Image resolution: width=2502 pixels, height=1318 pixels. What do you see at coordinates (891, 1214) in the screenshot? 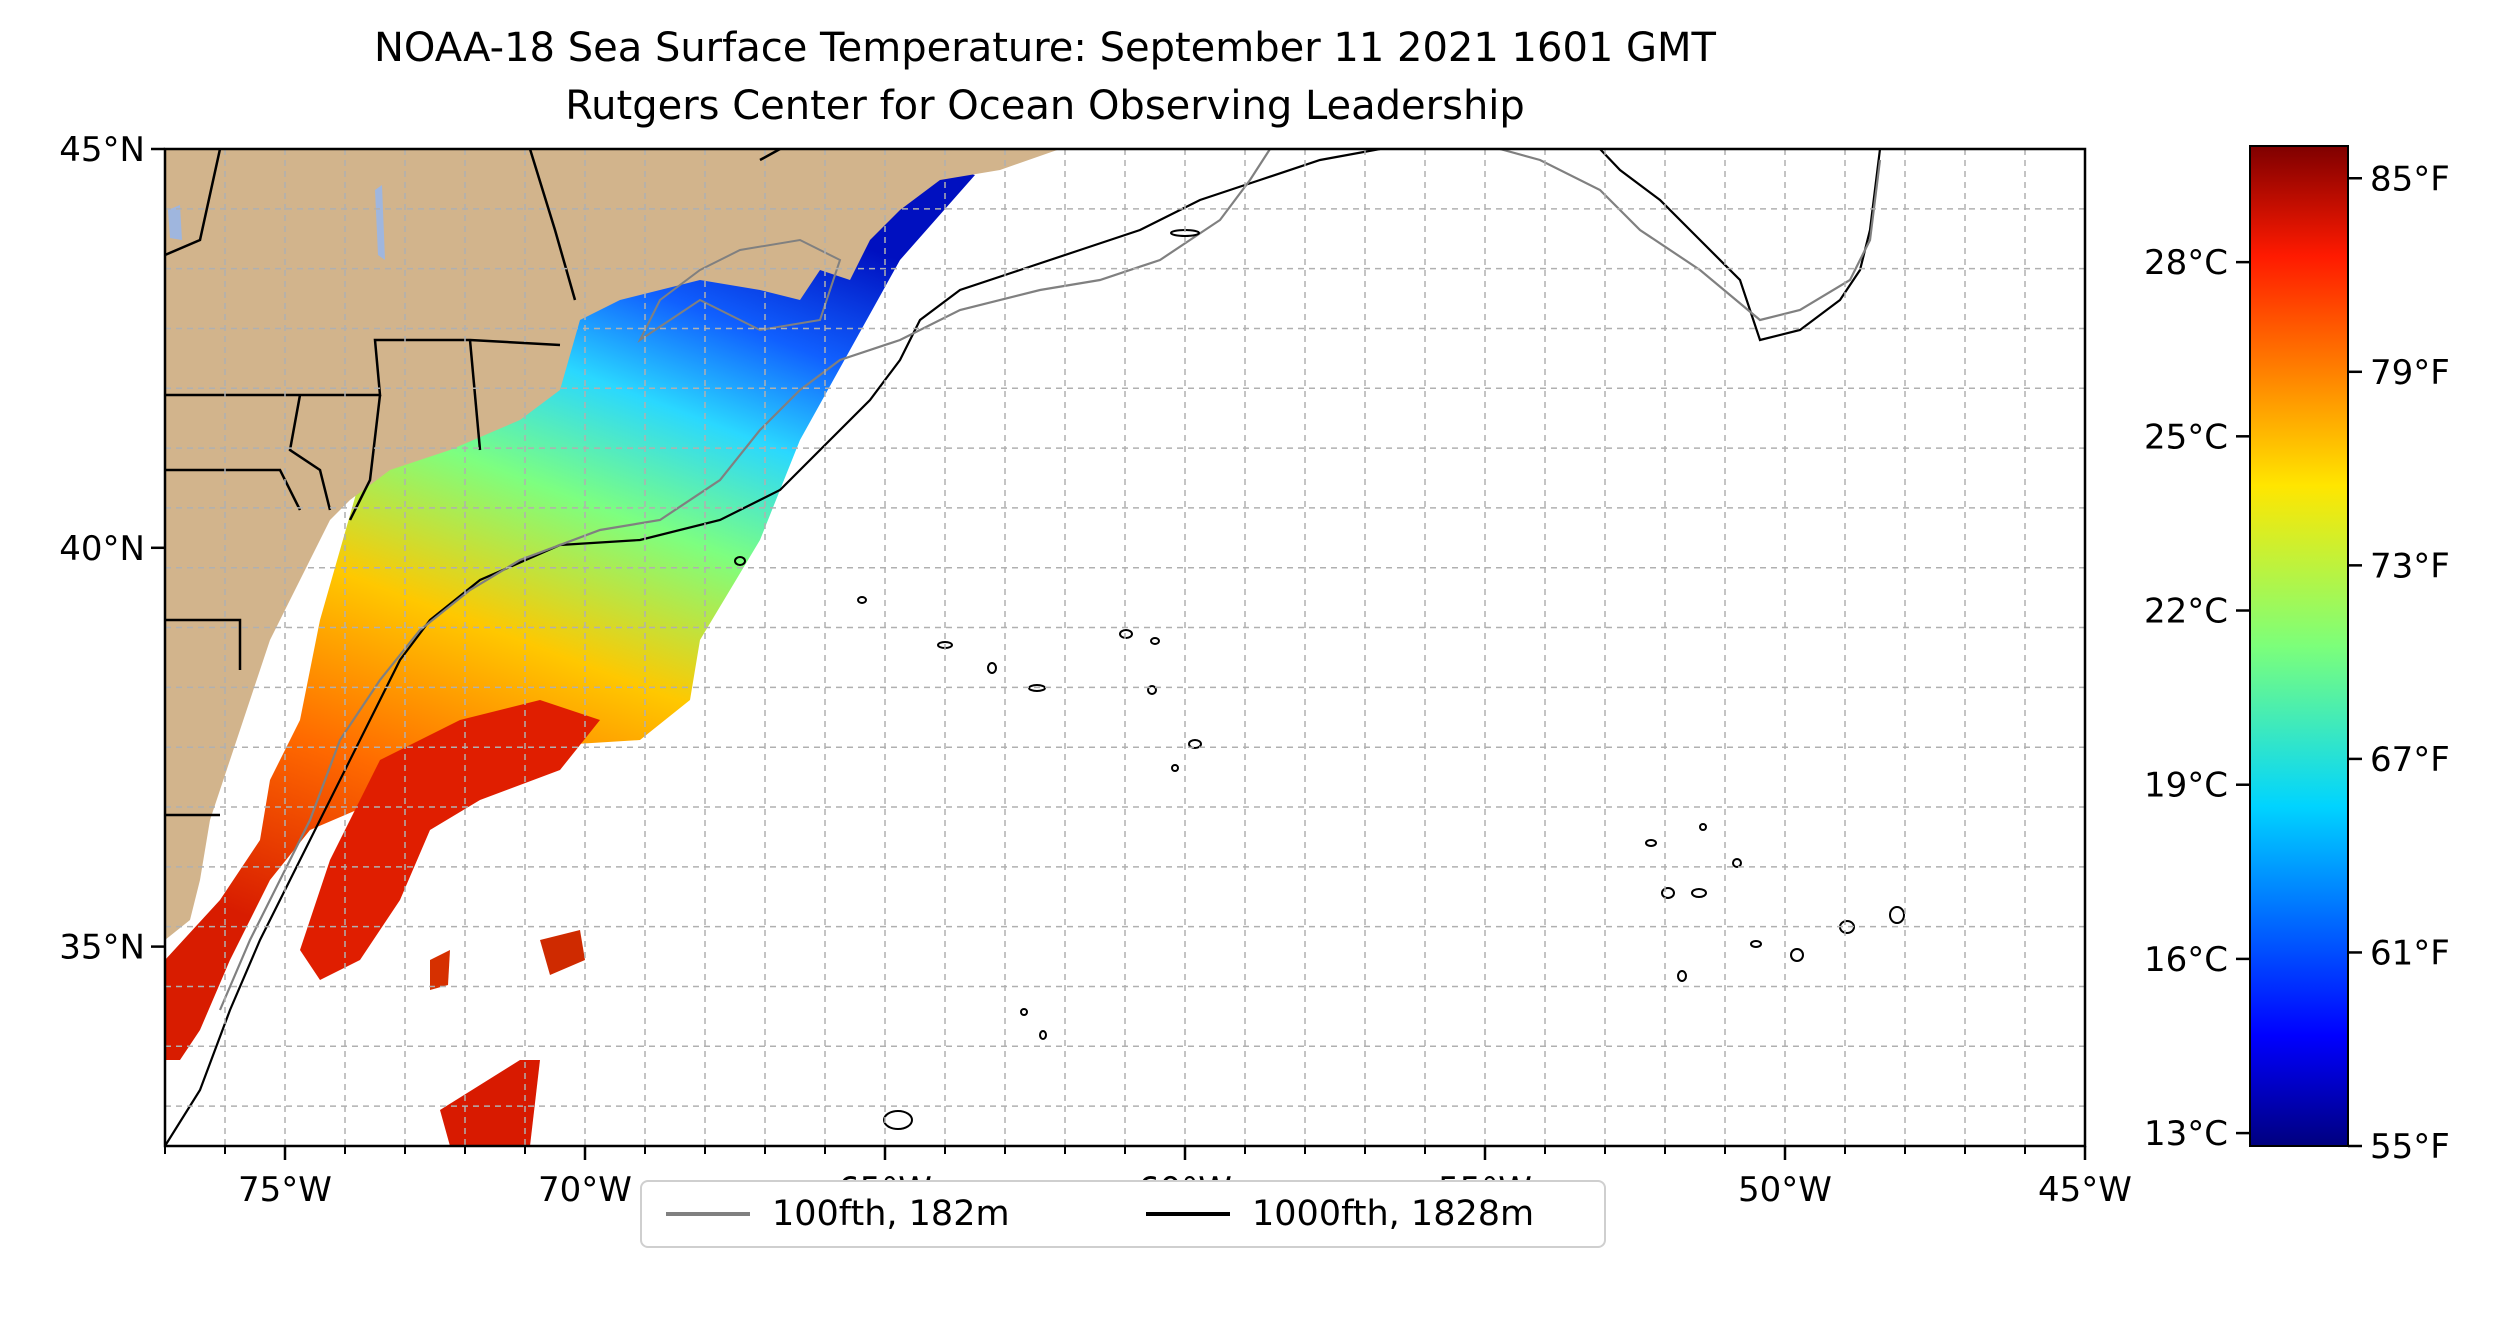
I see `legend-label: 100fth, 182m` at bounding box center [891, 1214].